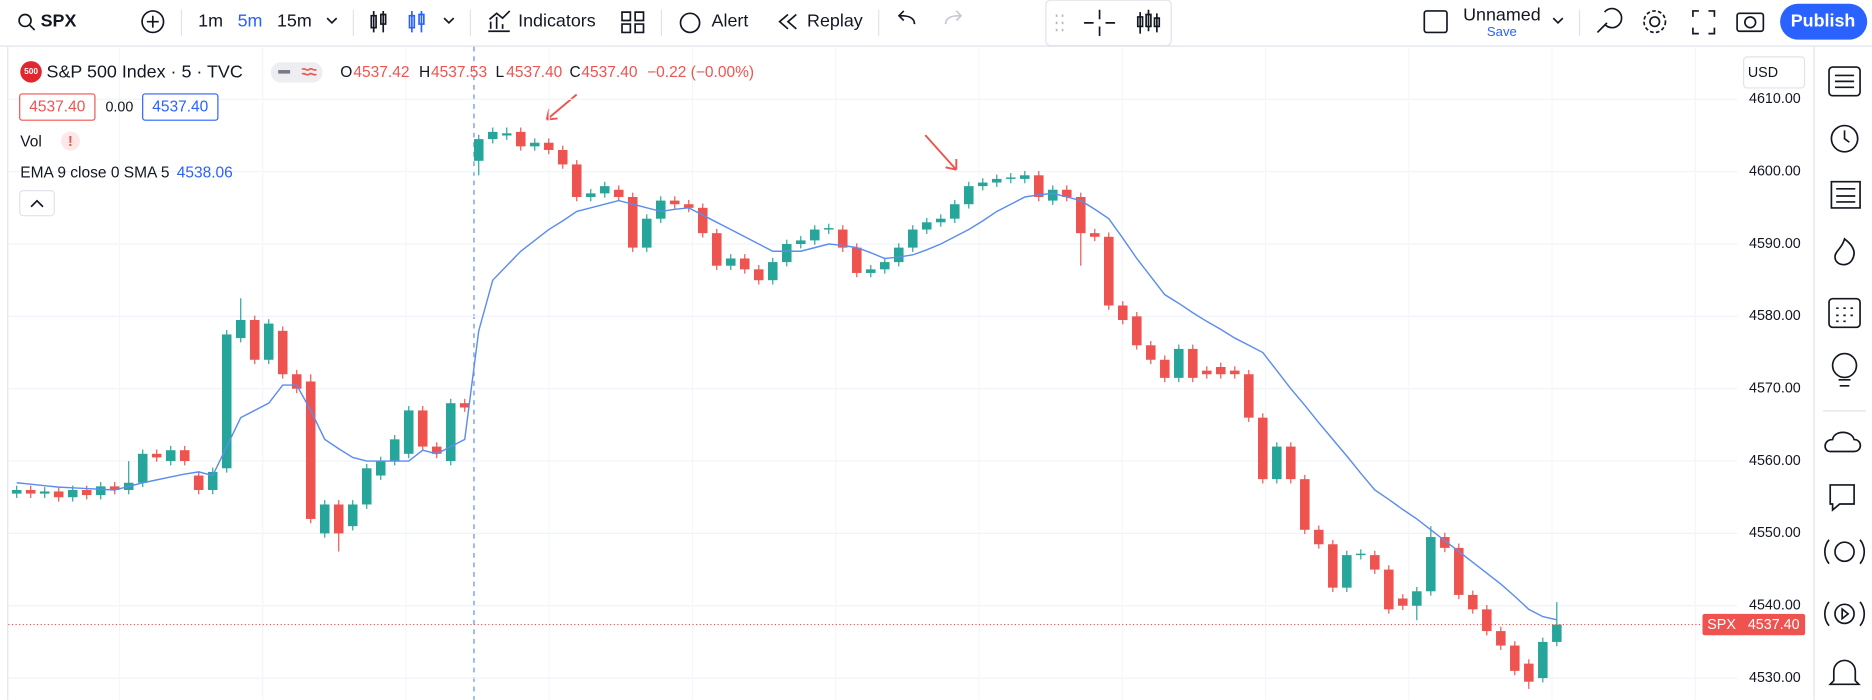 The height and width of the screenshot is (700, 1872). I want to click on plus-icon, so click(152, 21).